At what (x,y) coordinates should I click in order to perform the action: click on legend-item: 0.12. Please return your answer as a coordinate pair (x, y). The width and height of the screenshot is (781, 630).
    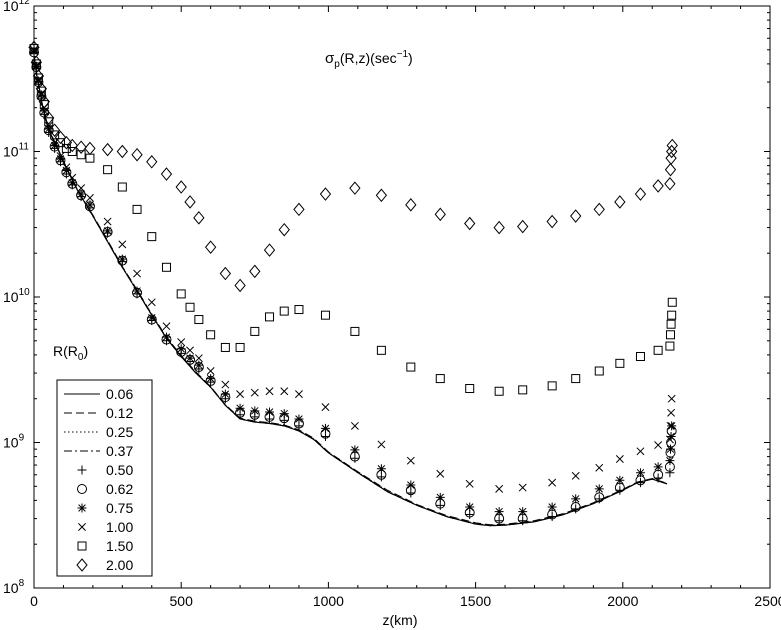
    Looking at the image, I should click on (98, 413).